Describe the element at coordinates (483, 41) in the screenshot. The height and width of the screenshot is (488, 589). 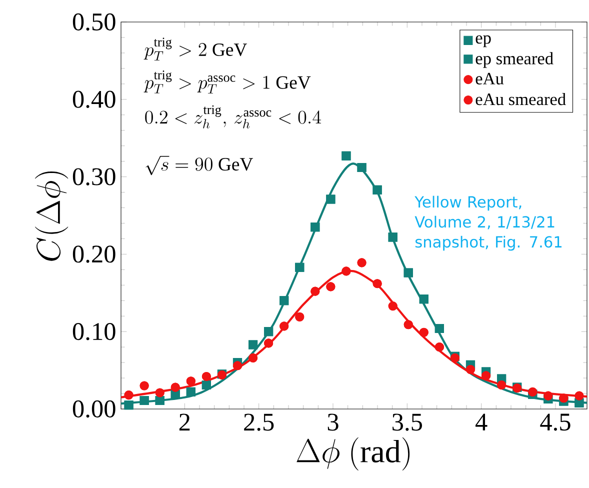
I see `legend-label: ep` at that location.